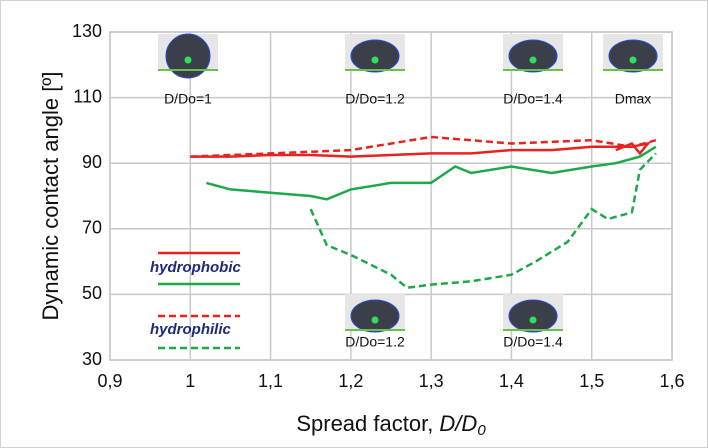 This screenshot has height=448, width=708. What do you see at coordinates (188, 99) in the screenshot?
I see `annotation: D/Do=1` at bounding box center [188, 99].